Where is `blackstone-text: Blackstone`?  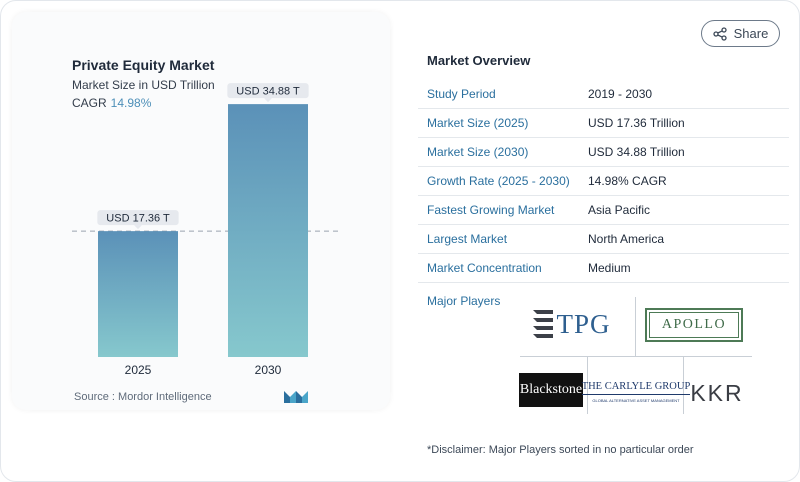 blackstone-text: Blackstone is located at coordinates (551, 389).